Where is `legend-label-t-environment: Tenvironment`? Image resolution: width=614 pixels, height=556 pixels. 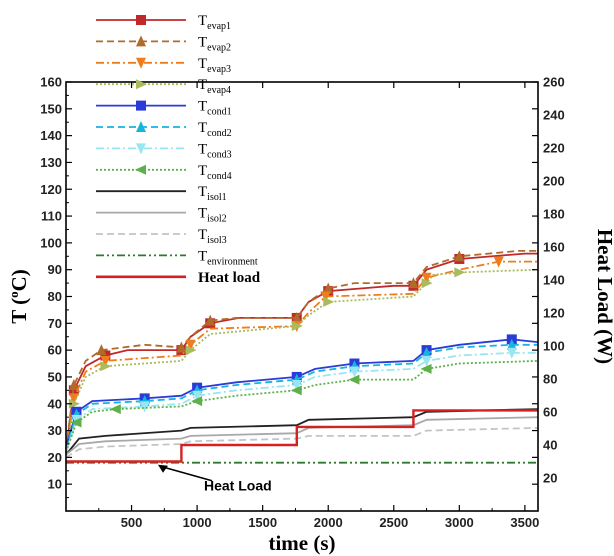 legend-label-t-environment: Tenvironment is located at coordinates (228, 257).